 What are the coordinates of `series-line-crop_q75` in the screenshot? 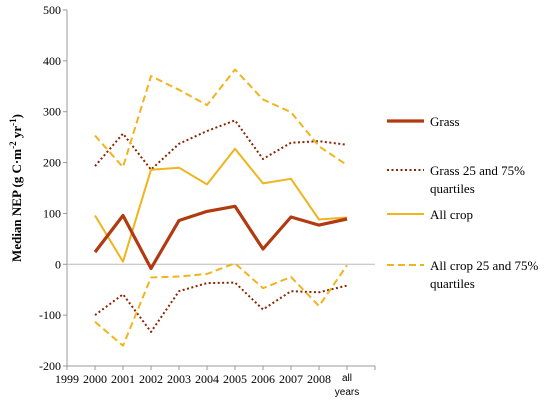 It's located at (221, 118).